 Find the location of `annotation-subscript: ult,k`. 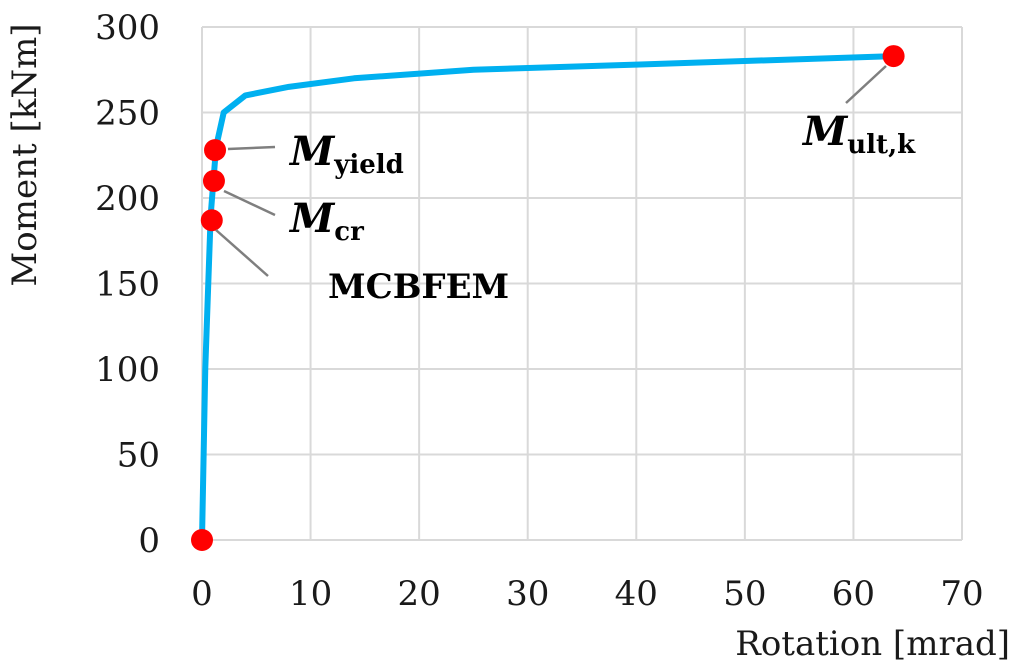

annotation-subscript: ult,k is located at coordinates (881, 145).